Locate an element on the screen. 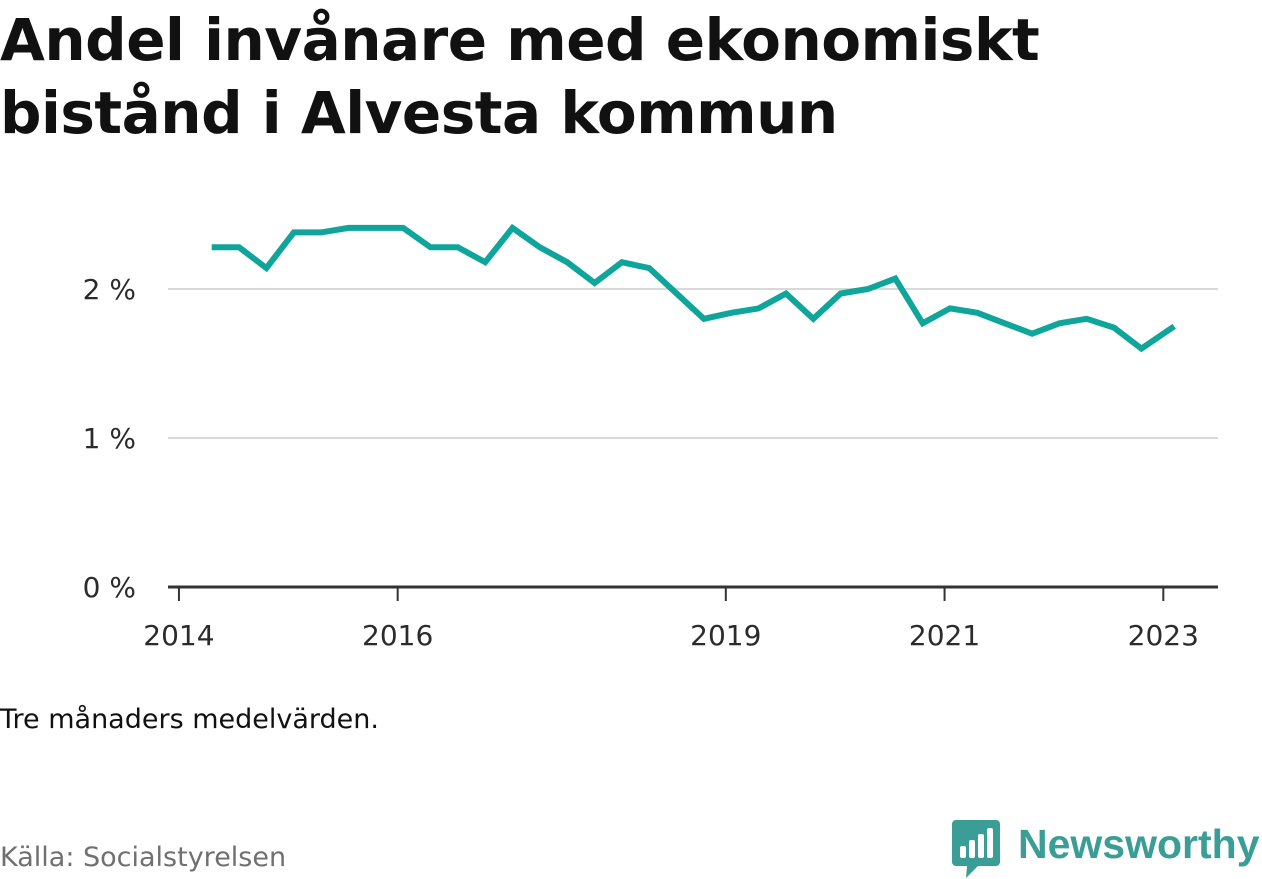 The width and height of the screenshot is (1262, 879). x-tick-label: 2021 is located at coordinates (944, 635).